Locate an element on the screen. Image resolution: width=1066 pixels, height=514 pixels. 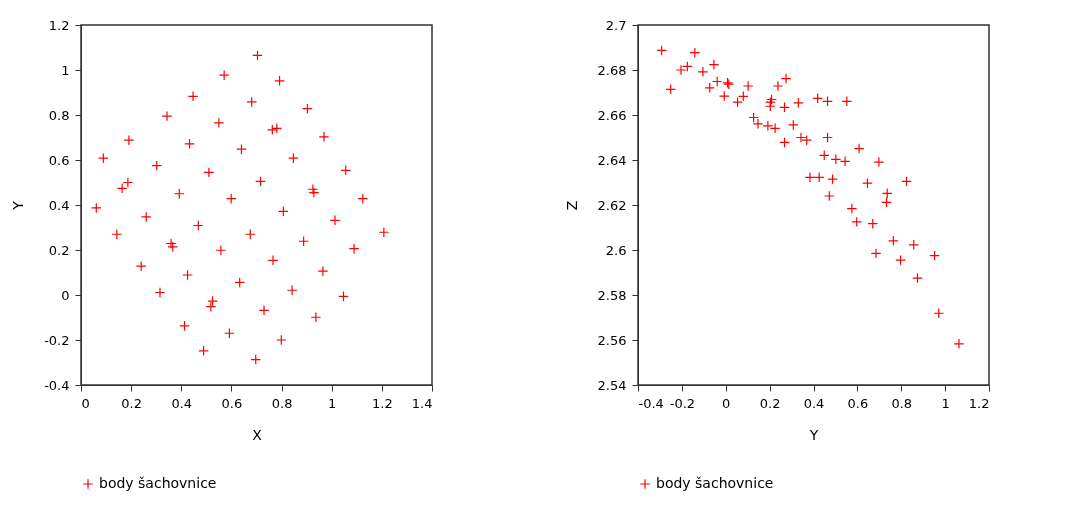
x-tick-label: -0.4 is located at coordinates (651, 403).